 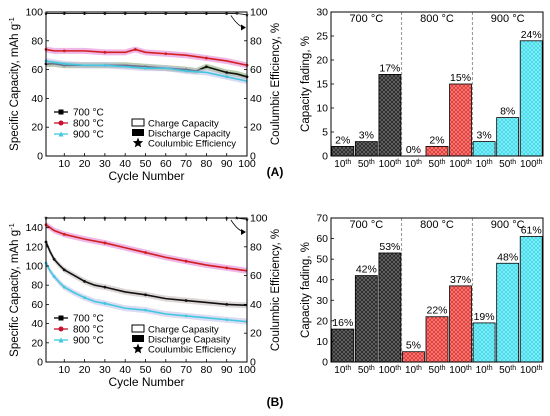 I want to click on y-tick-label: 15, so click(x=322, y=85).